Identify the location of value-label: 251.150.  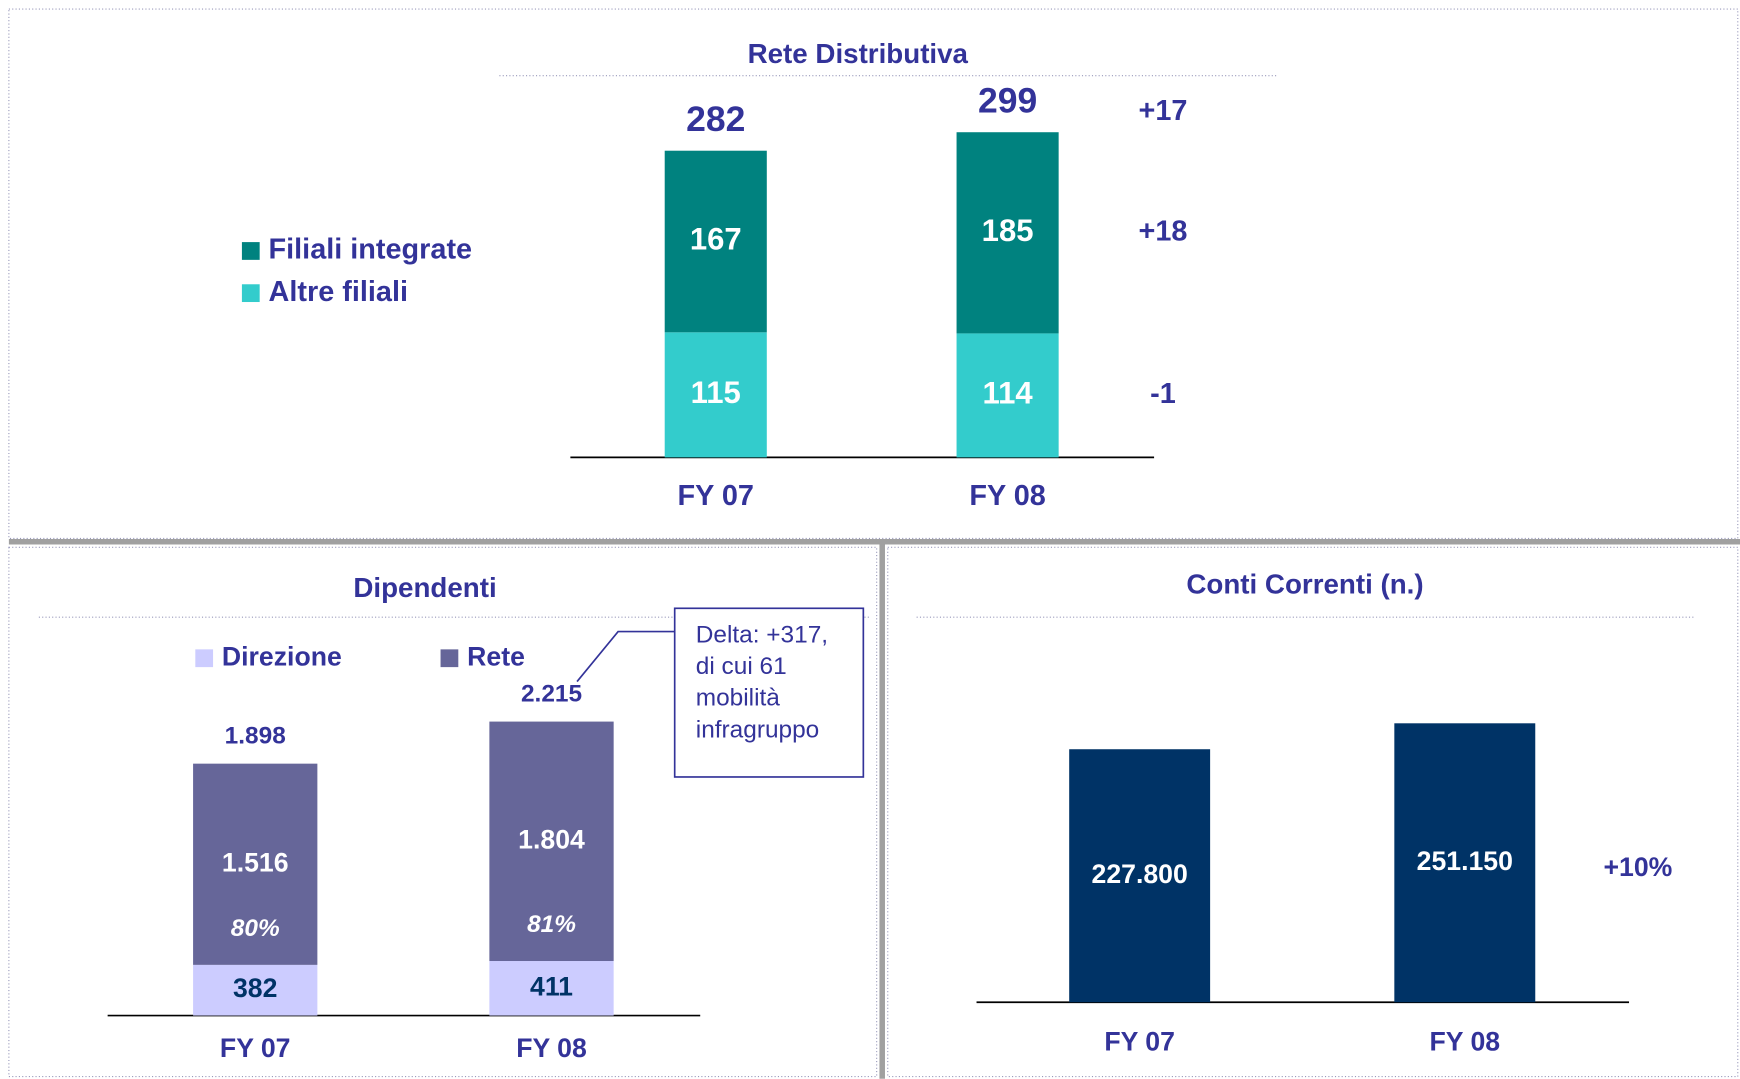
(1465, 861).